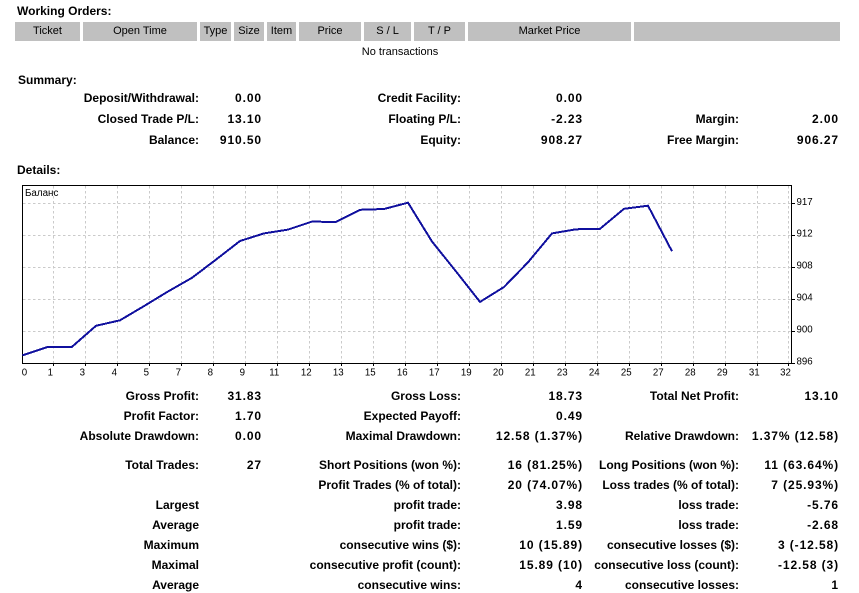 The width and height of the screenshot is (859, 593). I want to click on svg-text: 23, so click(562, 373).